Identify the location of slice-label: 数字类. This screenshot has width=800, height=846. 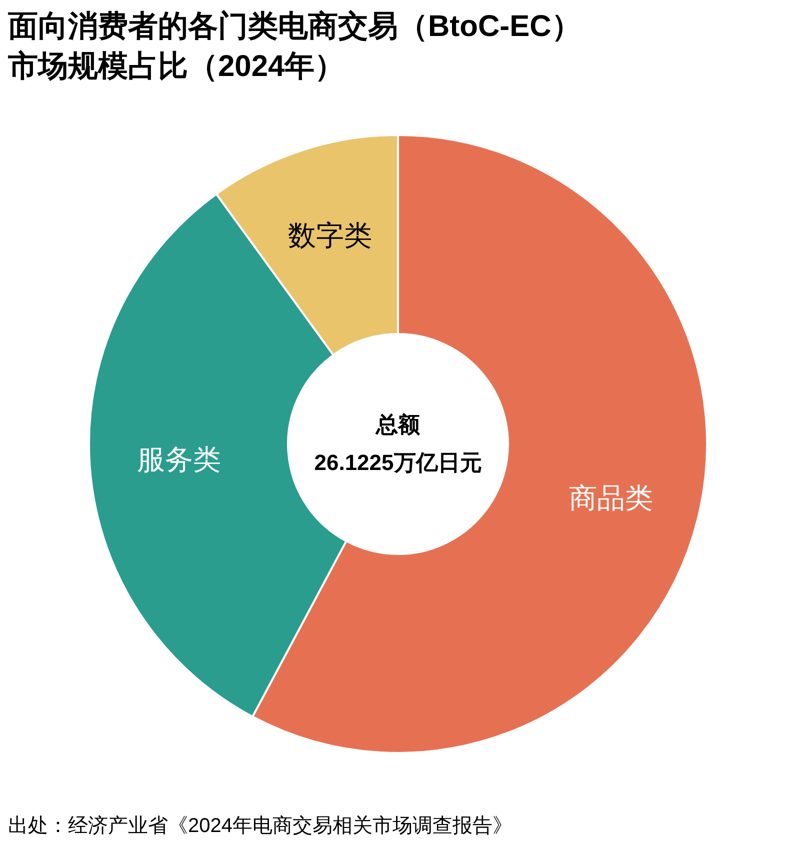
(330, 236).